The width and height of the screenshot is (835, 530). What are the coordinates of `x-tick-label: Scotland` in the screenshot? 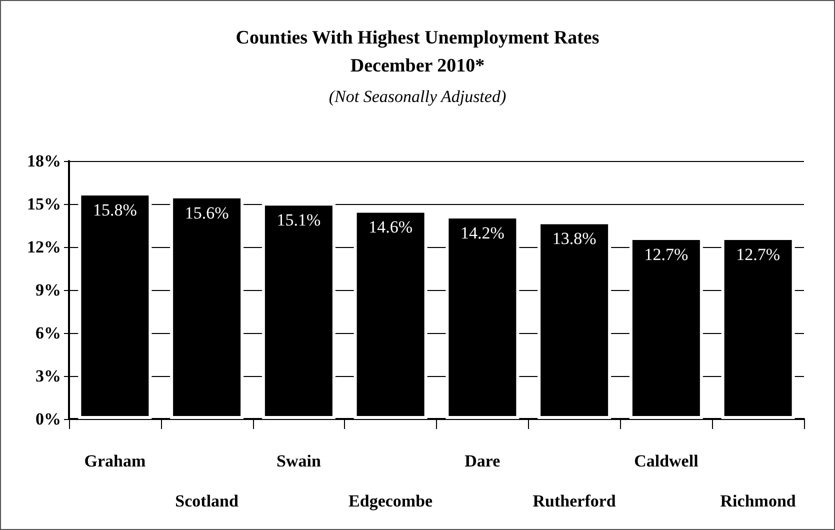 It's located at (207, 501).